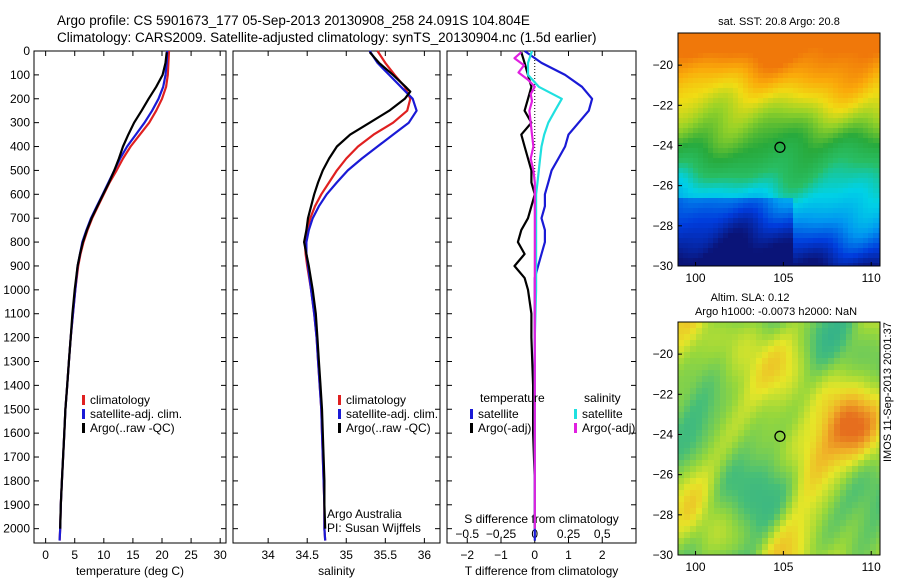 This screenshot has height=580, width=900. Describe the element at coordinates (696, 567) in the screenshot. I see `map-x-tick-label: 100` at that location.